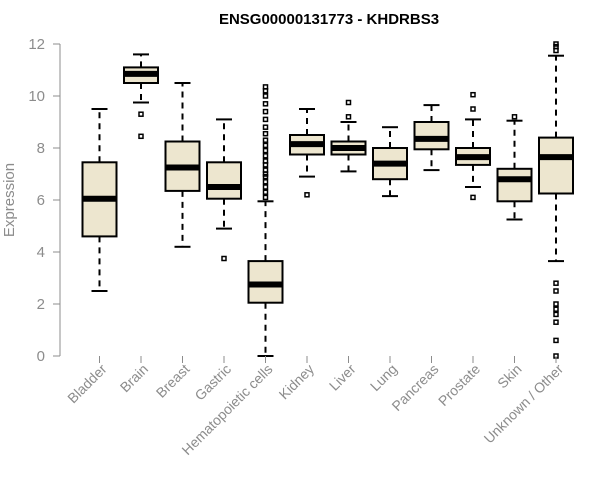 The image size is (600, 500). I want to click on box-skin, so click(514, 167).